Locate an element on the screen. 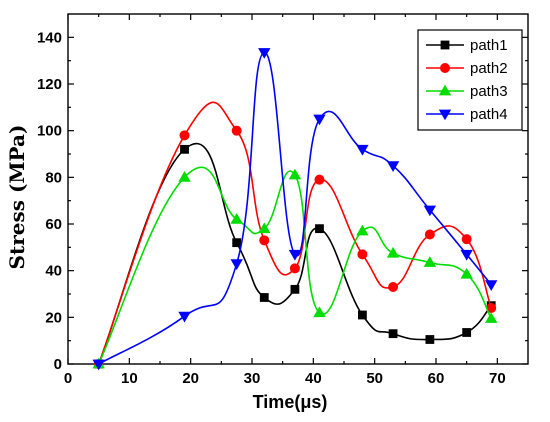  y-tick-label: 80 is located at coordinates (53, 177).